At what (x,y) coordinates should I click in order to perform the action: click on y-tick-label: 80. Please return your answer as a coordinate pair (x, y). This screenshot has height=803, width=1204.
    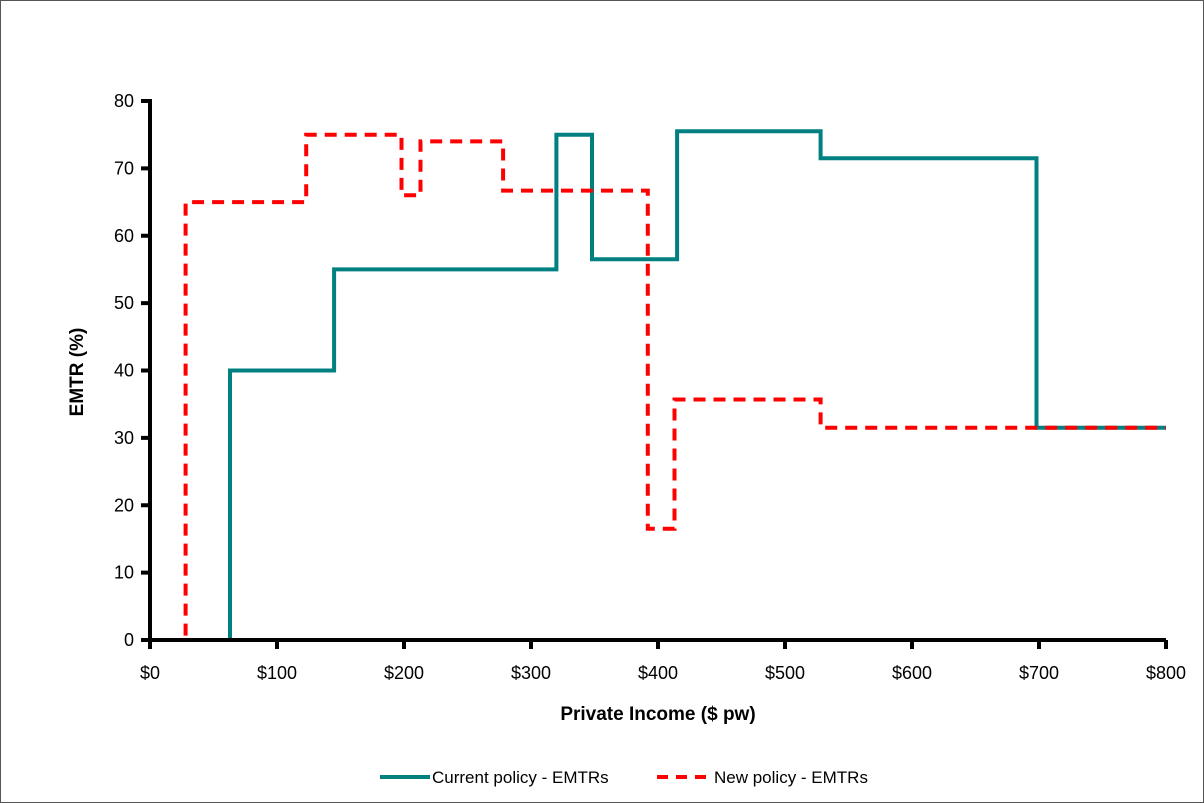
    Looking at the image, I should click on (124, 101).